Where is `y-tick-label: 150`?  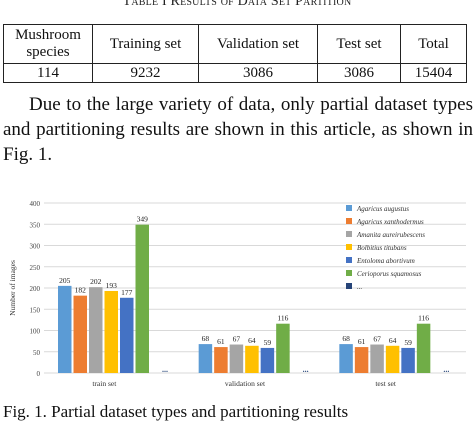 y-tick-label: 150 is located at coordinates (35, 310).